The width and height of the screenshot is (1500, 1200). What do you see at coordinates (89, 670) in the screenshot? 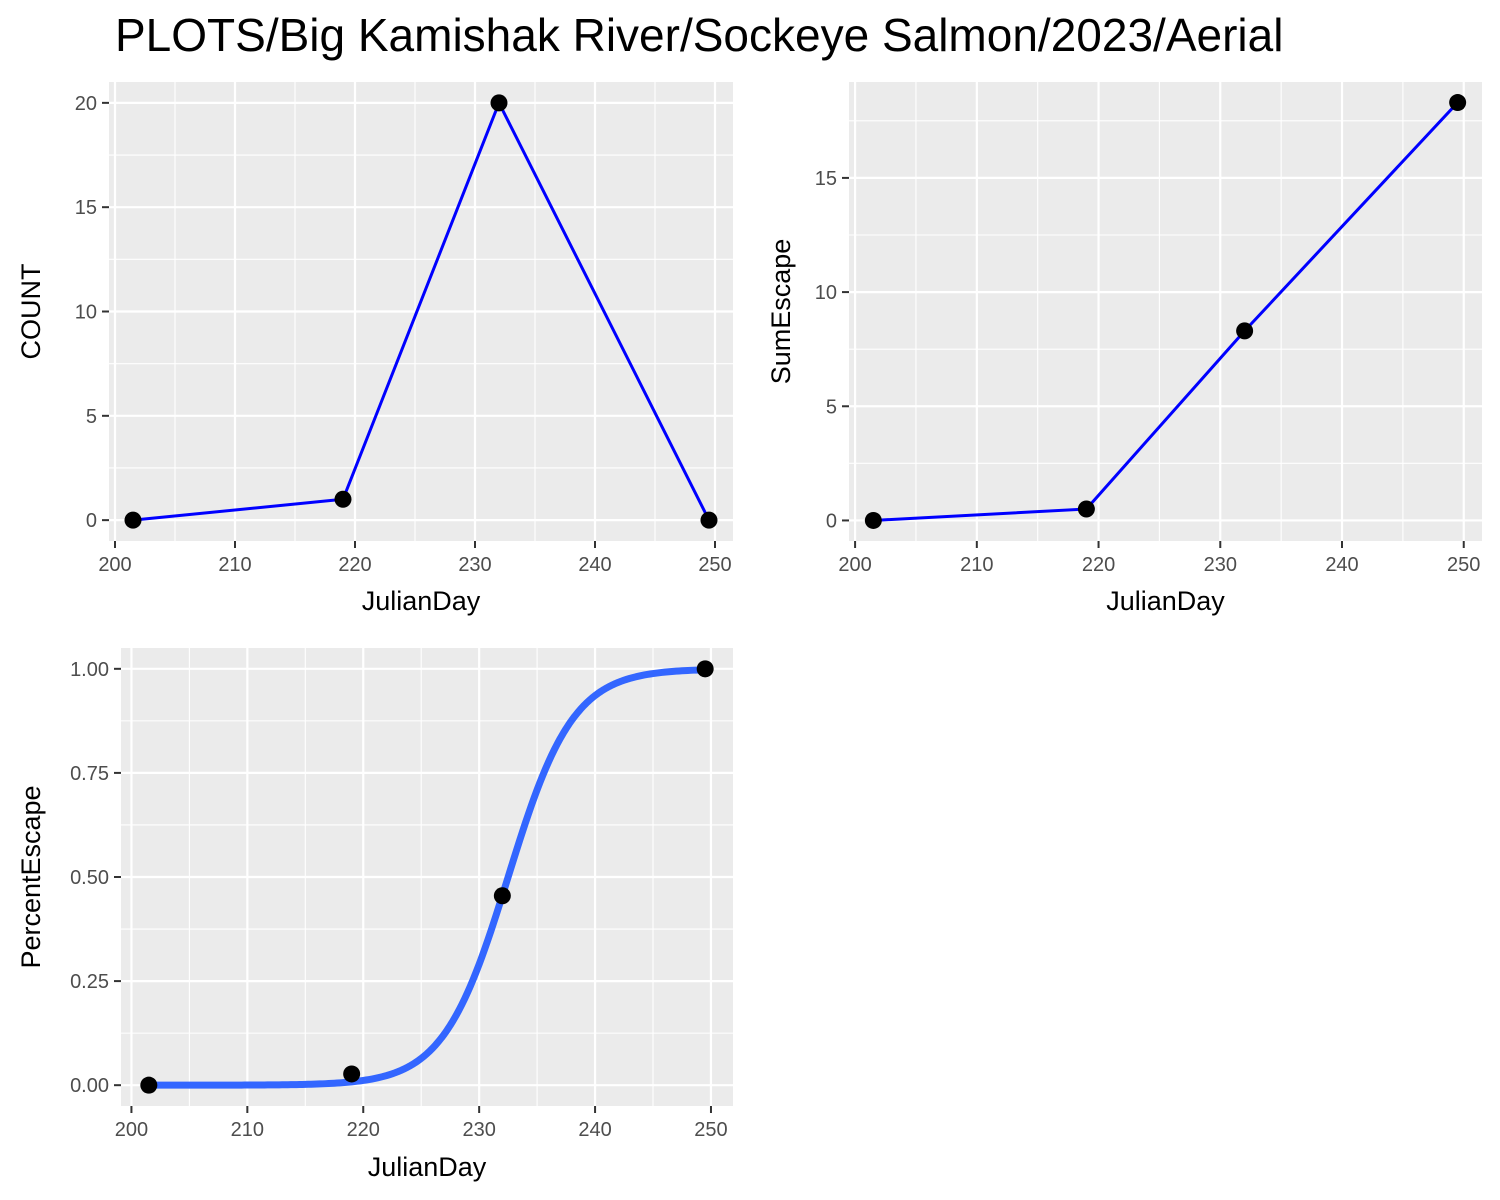
I see `y-tick-label: 1.00` at bounding box center [89, 670].